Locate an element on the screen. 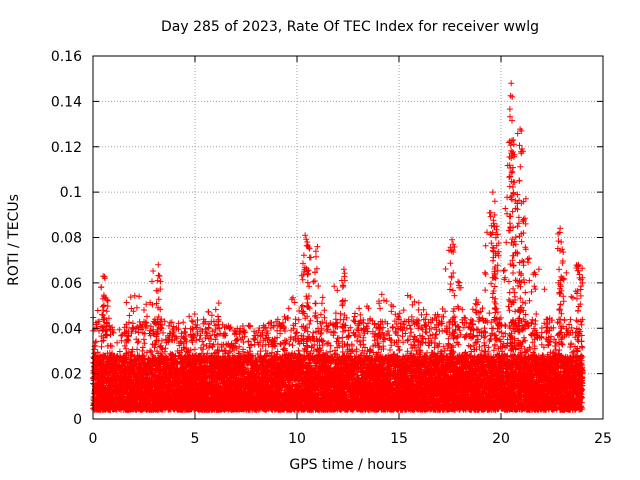 This screenshot has width=640, height=480. y-tick-label: 0.04 is located at coordinates (66, 329).